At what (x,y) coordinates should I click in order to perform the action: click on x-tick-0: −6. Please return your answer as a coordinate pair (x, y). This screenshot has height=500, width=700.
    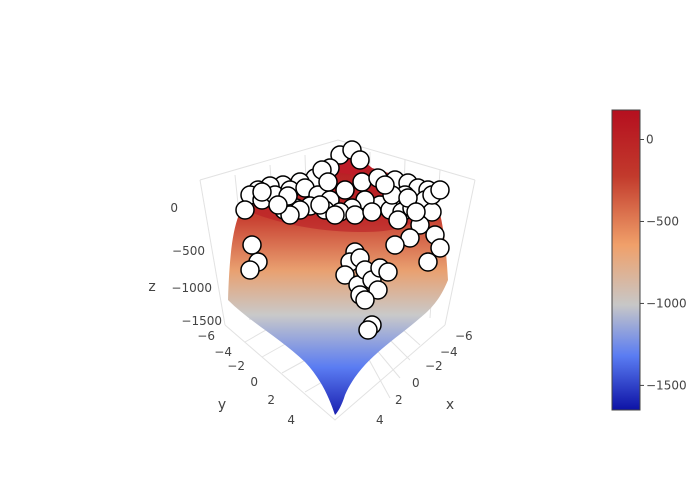
    Looking at the image, I should click on (464, 336).